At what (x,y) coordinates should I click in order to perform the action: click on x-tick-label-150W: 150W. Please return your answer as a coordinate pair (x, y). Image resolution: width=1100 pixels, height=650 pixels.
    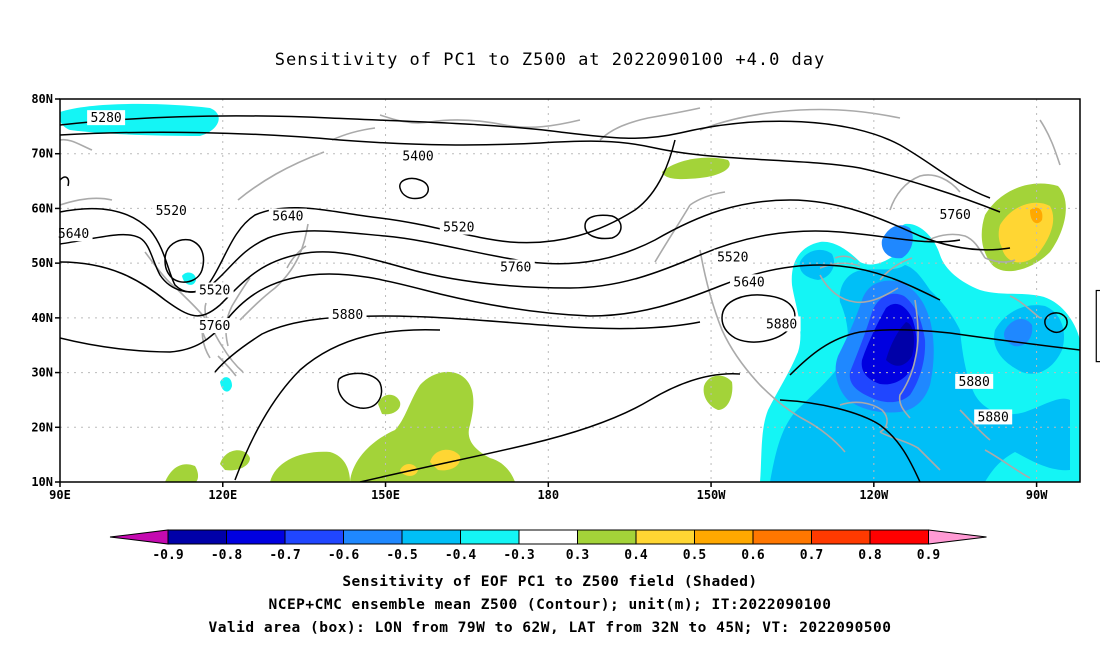
    Looking at the image, I should click on (712, 495).